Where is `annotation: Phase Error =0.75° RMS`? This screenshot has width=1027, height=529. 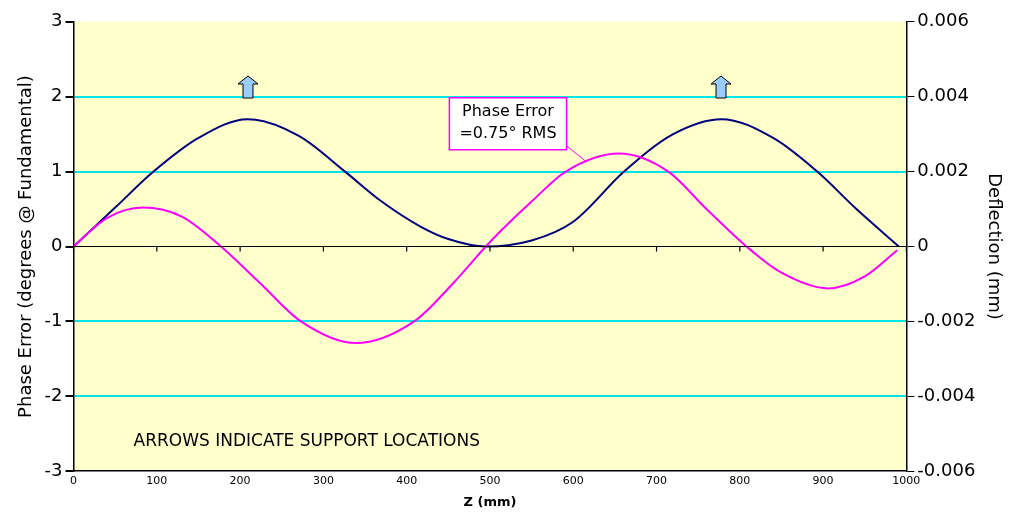 annotation: Phase Error =0.75° RMS is located at coordinates (508, 122).